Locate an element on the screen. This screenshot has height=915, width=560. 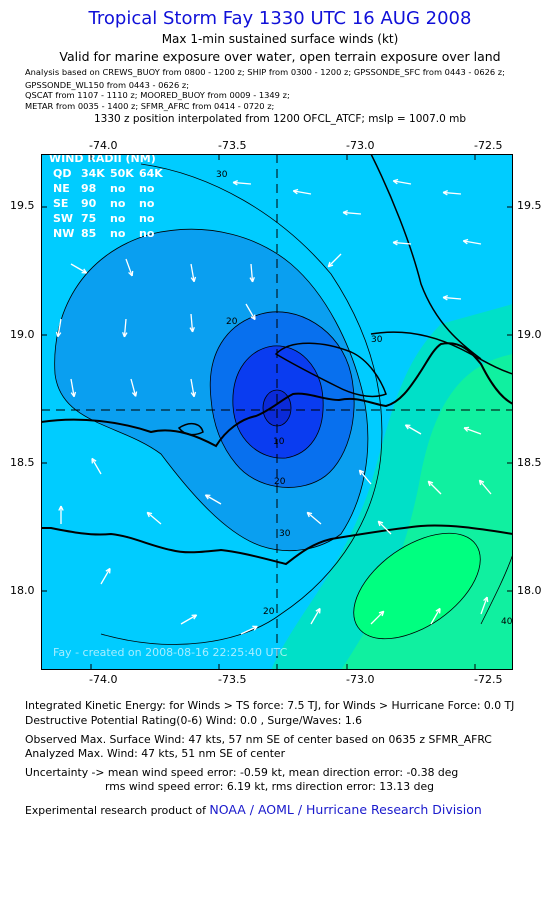
cuba-coastline is located at coordinates (426, 257).